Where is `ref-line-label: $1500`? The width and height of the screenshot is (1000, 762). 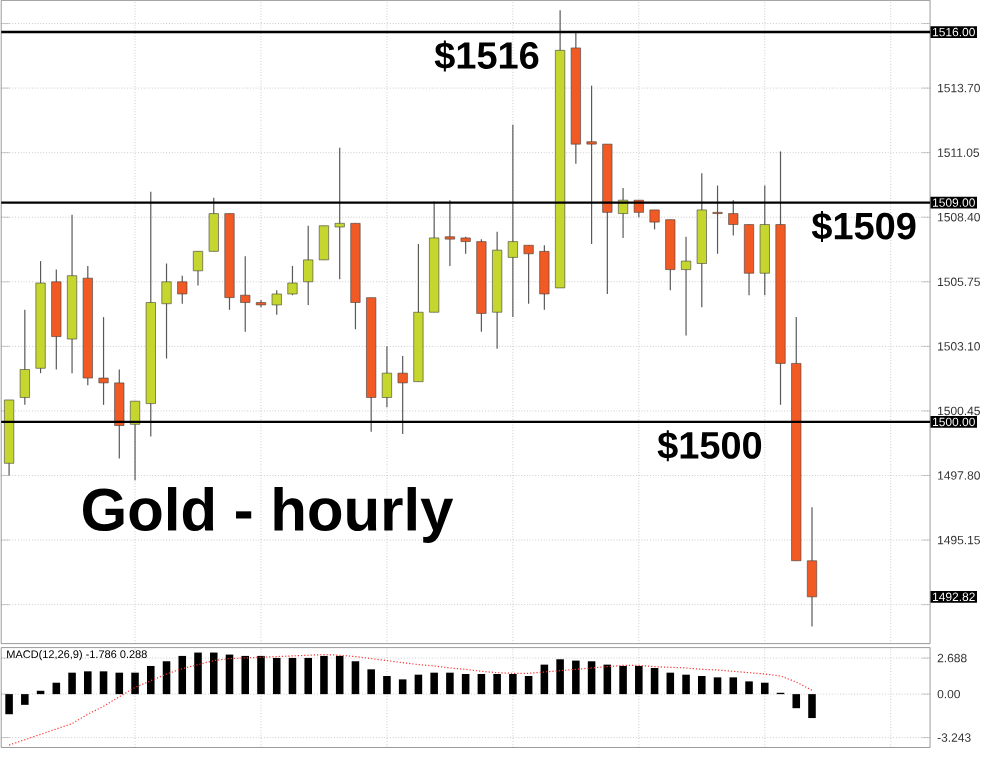
ref-line-label: $1500 is located at coordinates (709, 446).